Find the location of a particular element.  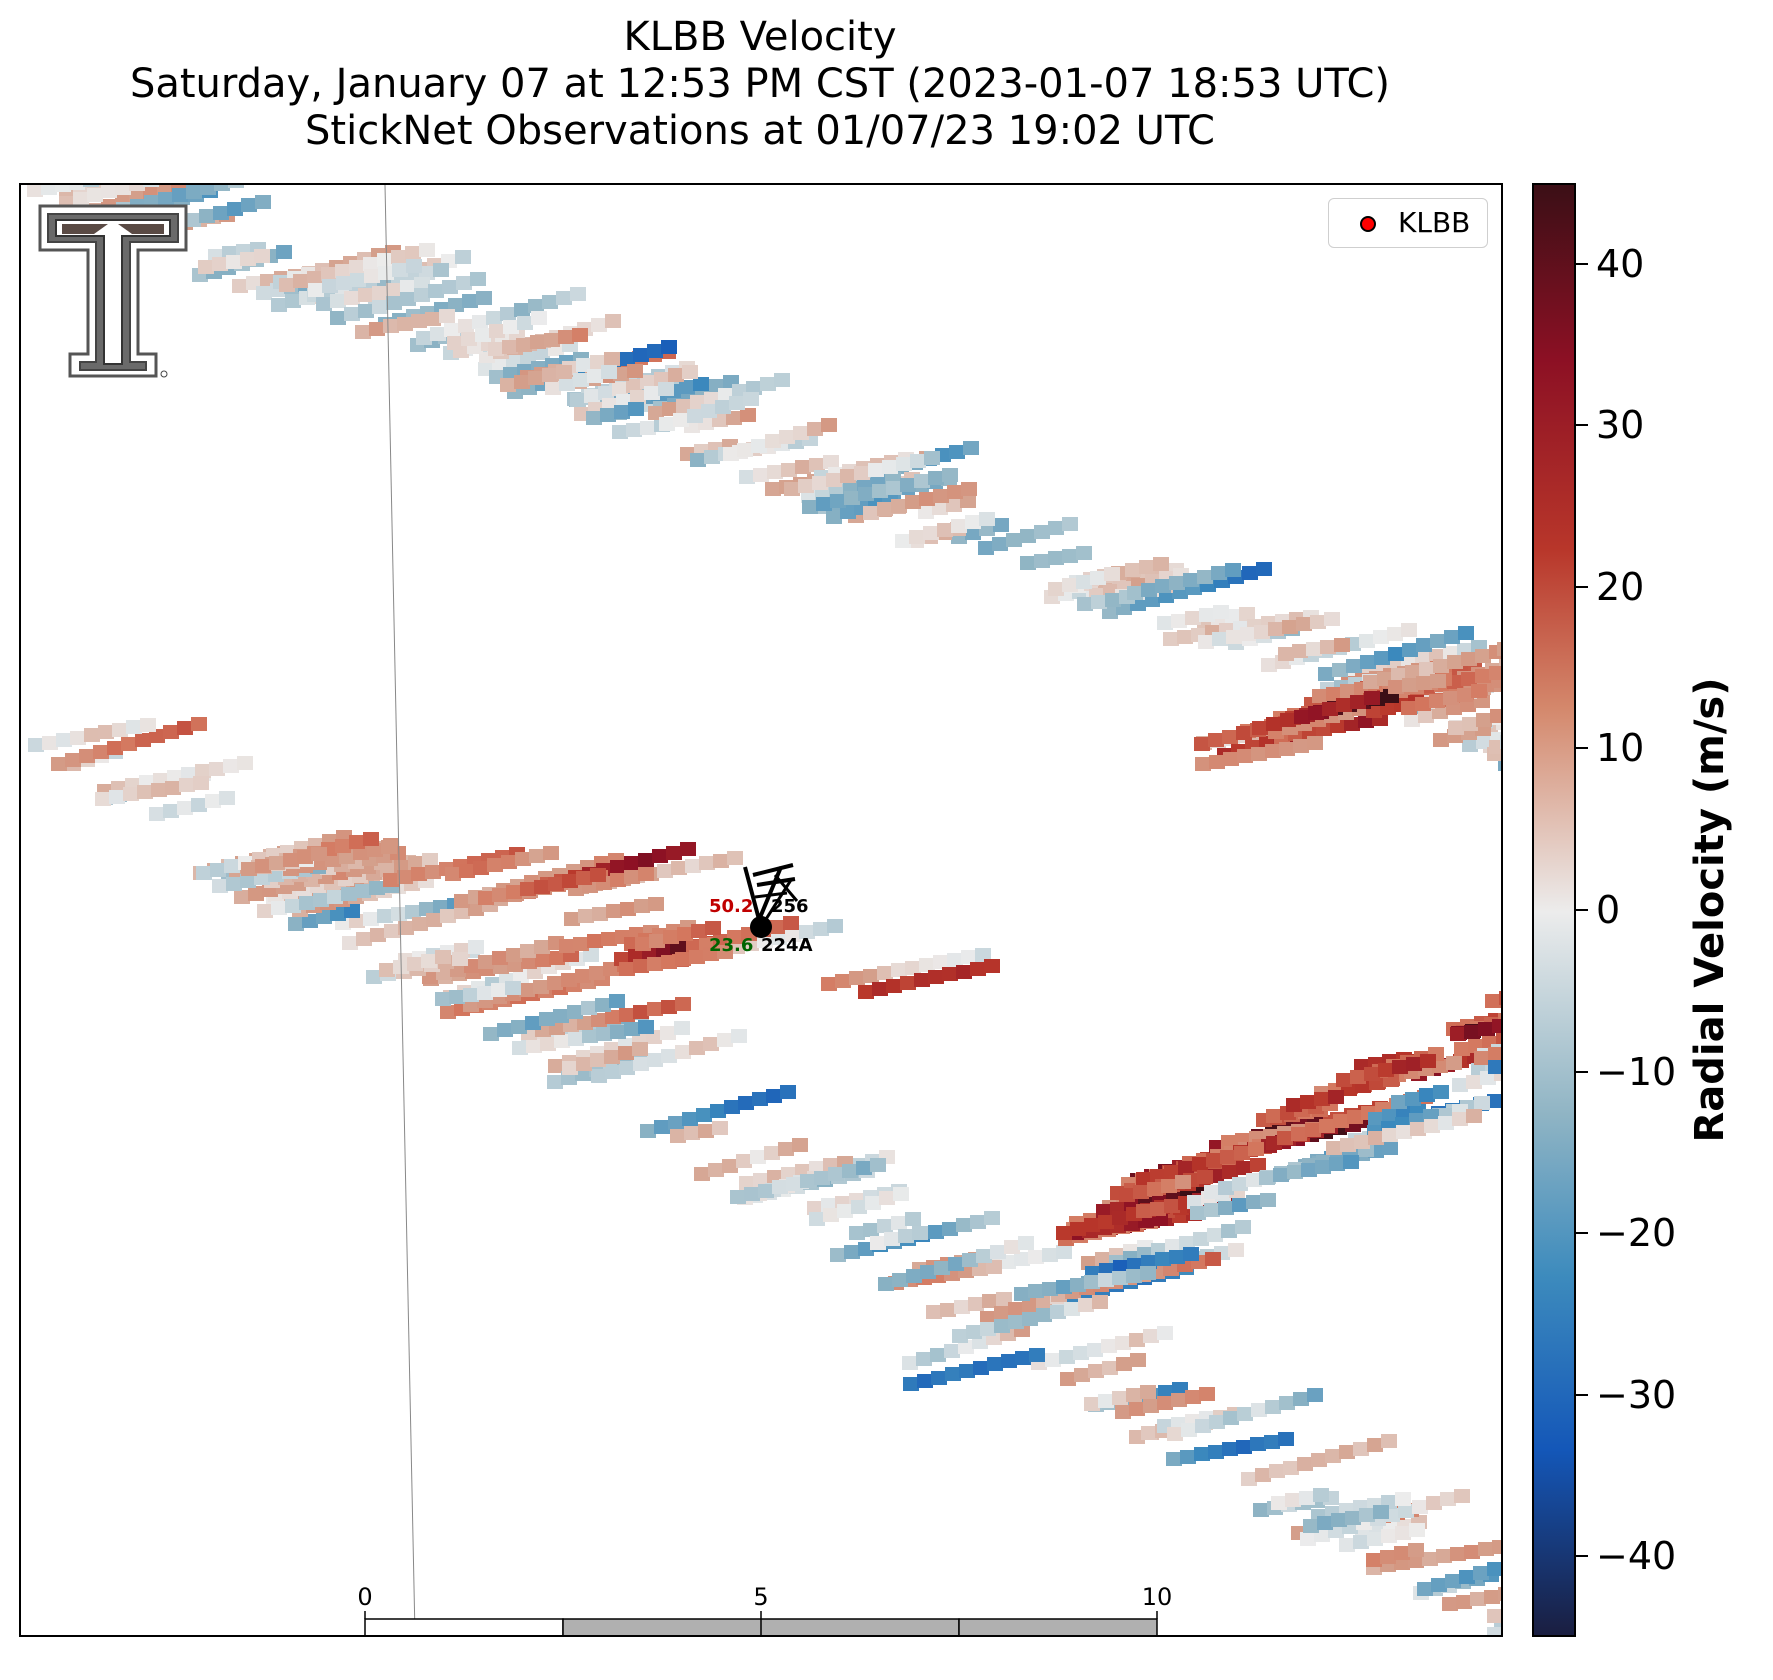

legend-marker-icon is located at coordinates (1368, 224).